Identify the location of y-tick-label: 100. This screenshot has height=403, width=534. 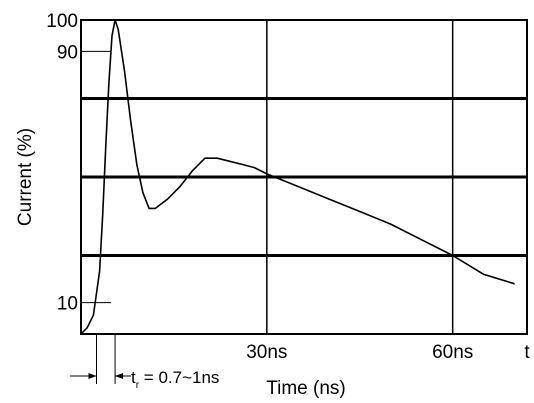
(62, 21).